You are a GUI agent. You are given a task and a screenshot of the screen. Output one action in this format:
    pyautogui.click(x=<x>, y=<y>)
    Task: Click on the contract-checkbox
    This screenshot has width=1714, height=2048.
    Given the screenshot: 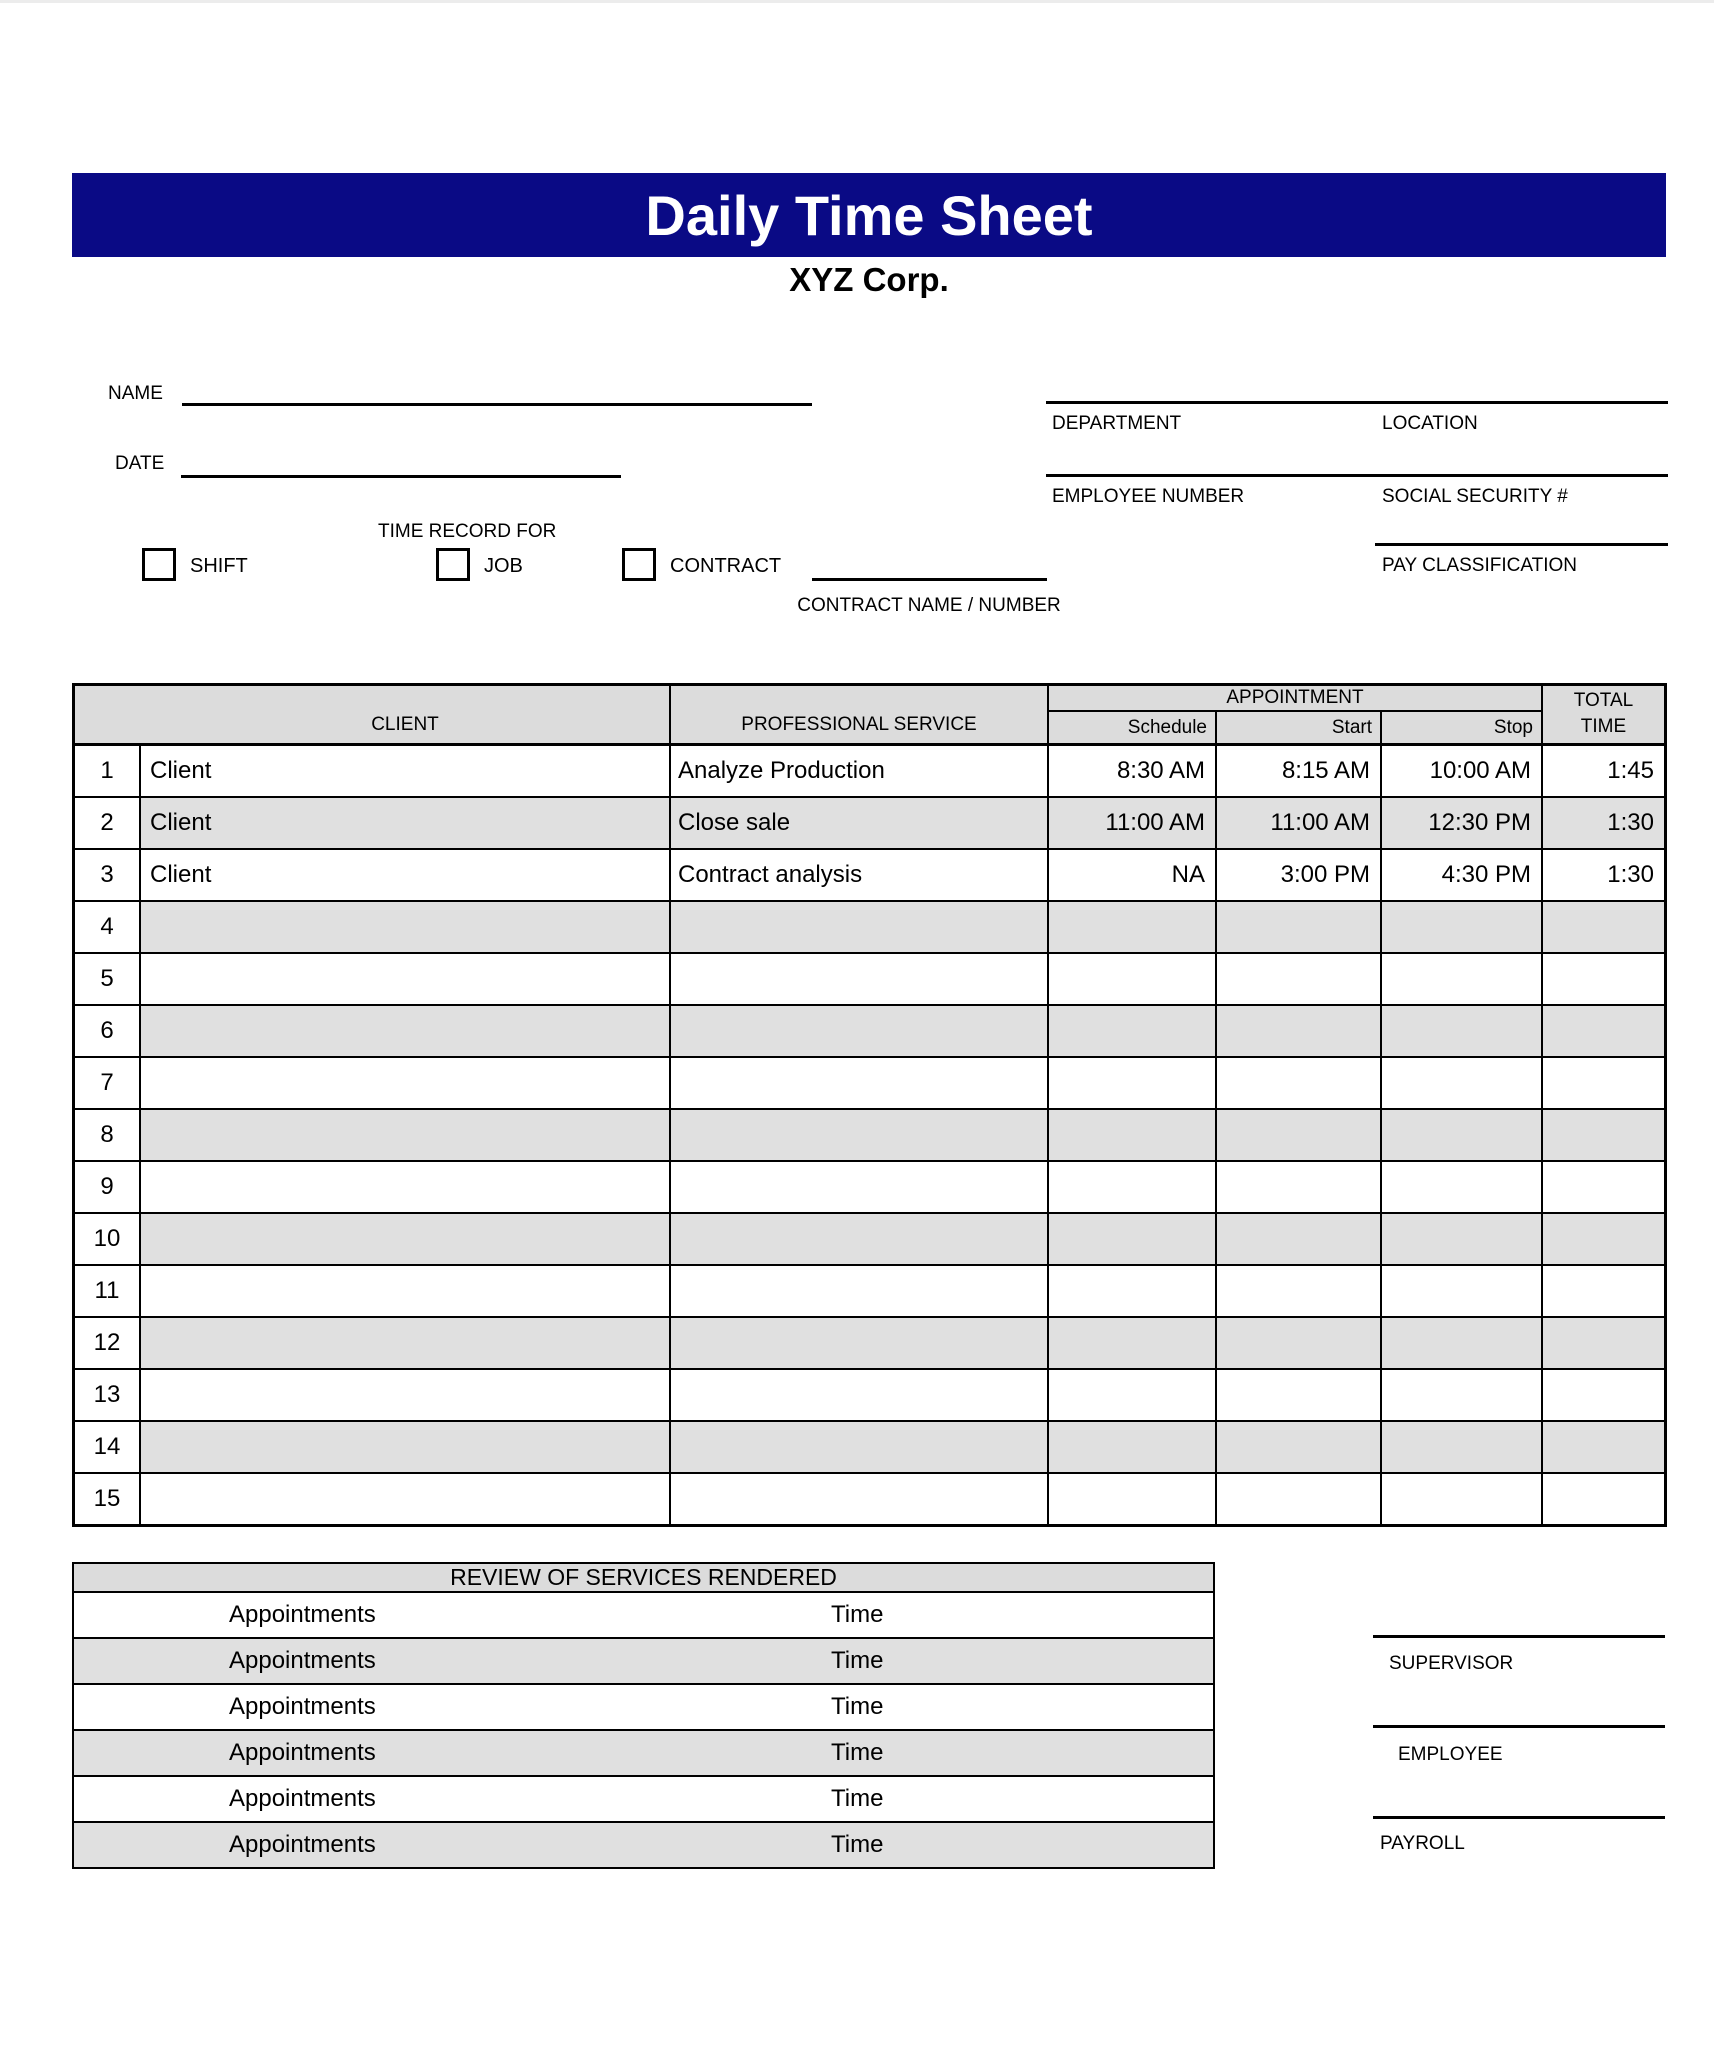 What is the action you would take?
    pyautogui.click(x=639, y=564)
    